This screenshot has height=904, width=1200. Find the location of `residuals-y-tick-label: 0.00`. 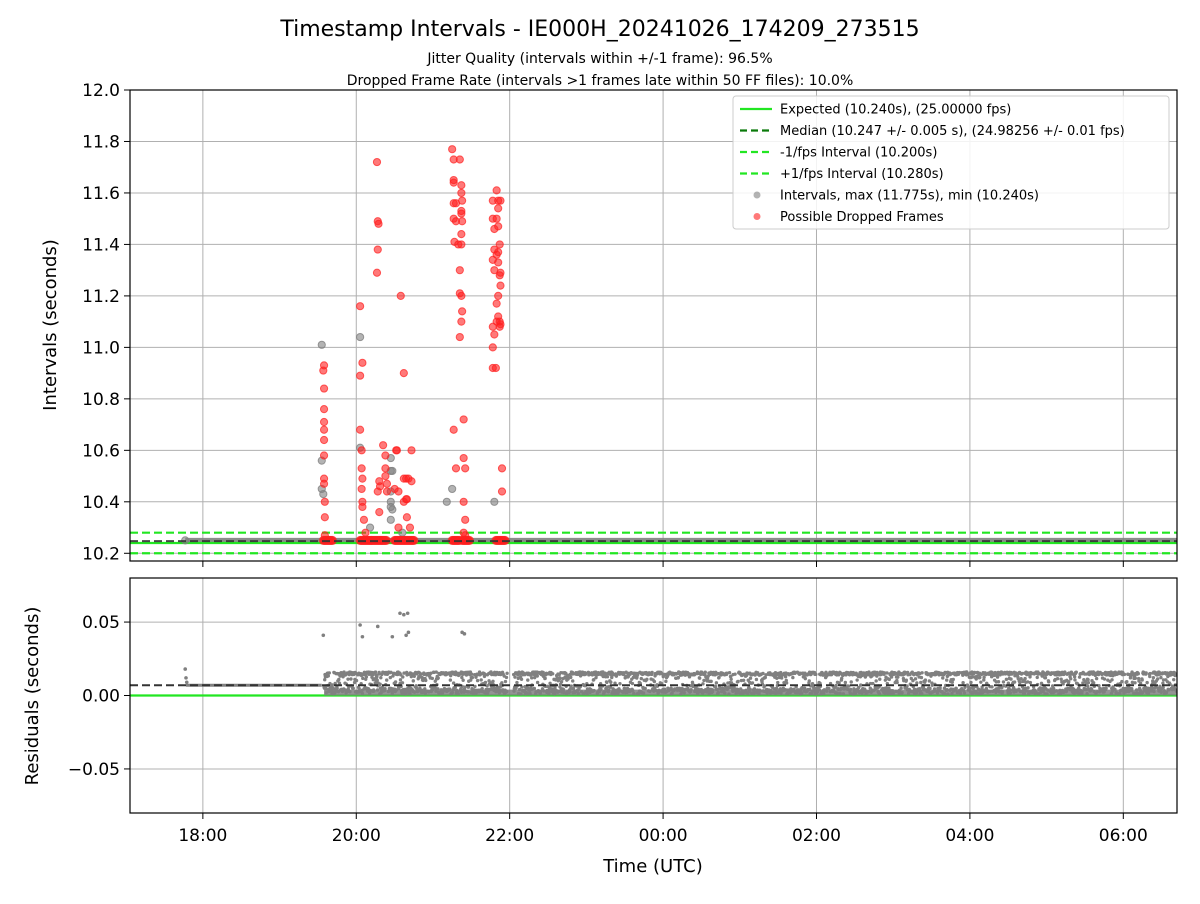

residuals-y-tick-label: 0.00 is located at coordinates (101, 697).